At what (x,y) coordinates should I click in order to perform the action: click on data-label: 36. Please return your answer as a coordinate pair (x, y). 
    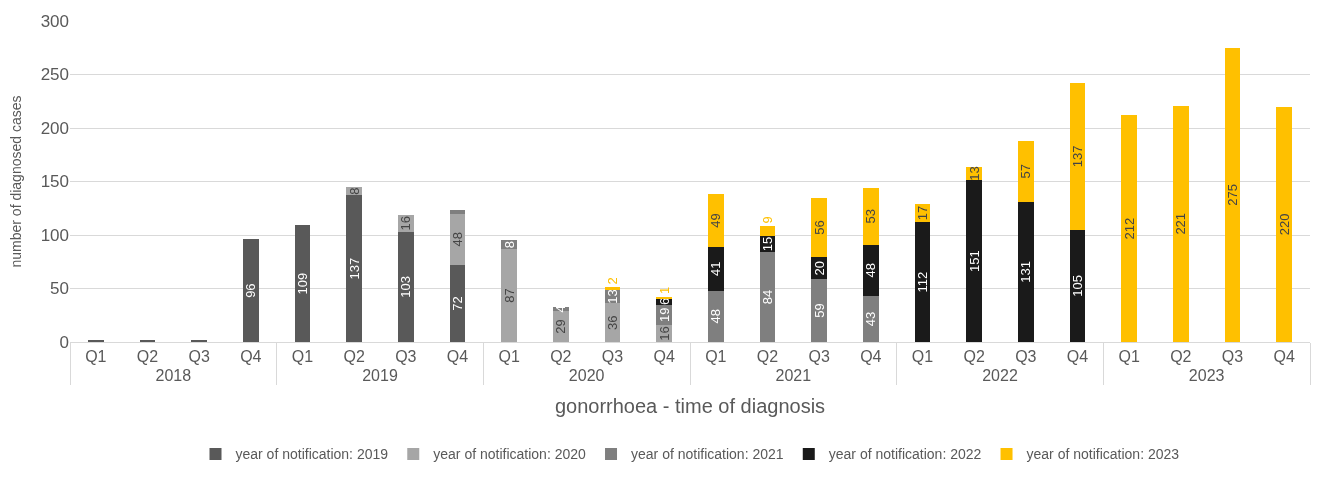
    Looking at the image, I should click on (612, 322).